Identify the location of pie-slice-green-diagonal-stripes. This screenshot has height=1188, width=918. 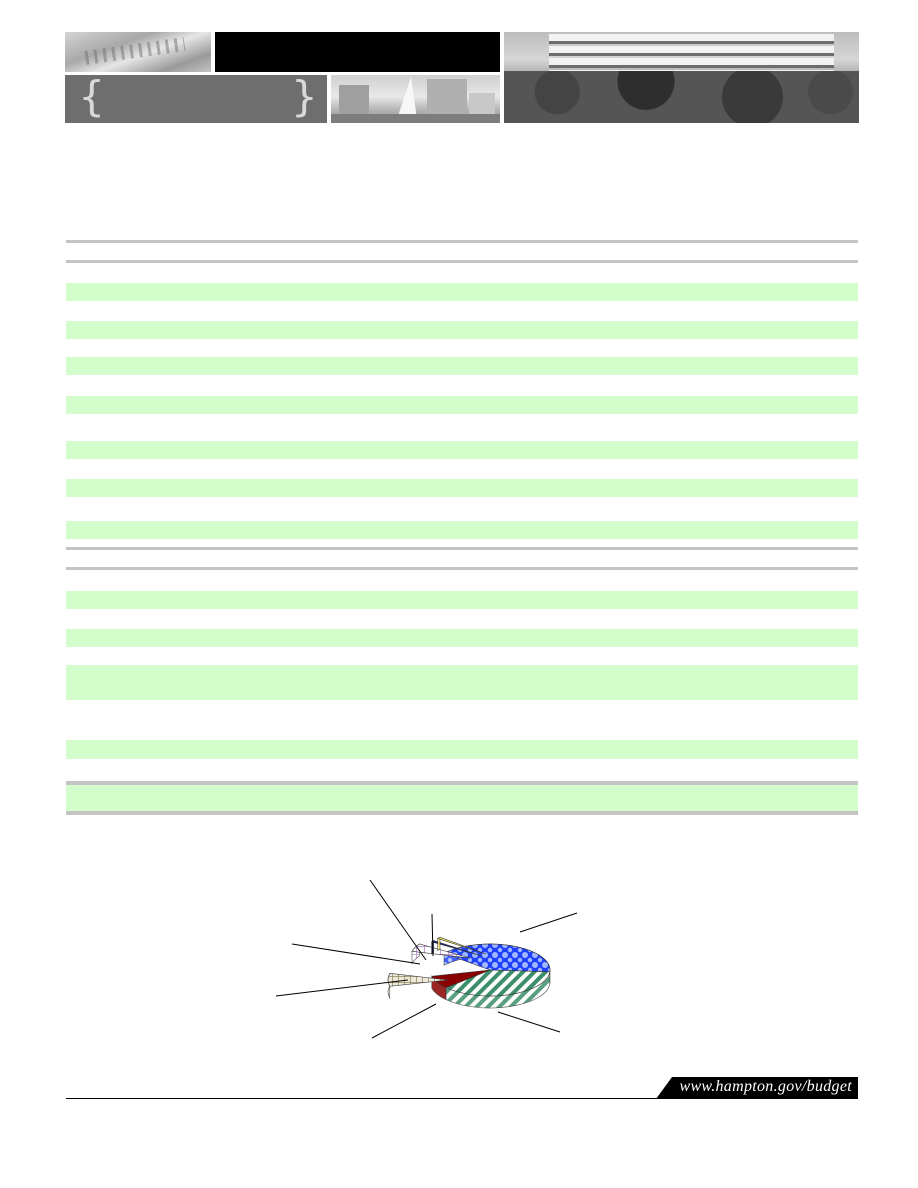
(498, 989).